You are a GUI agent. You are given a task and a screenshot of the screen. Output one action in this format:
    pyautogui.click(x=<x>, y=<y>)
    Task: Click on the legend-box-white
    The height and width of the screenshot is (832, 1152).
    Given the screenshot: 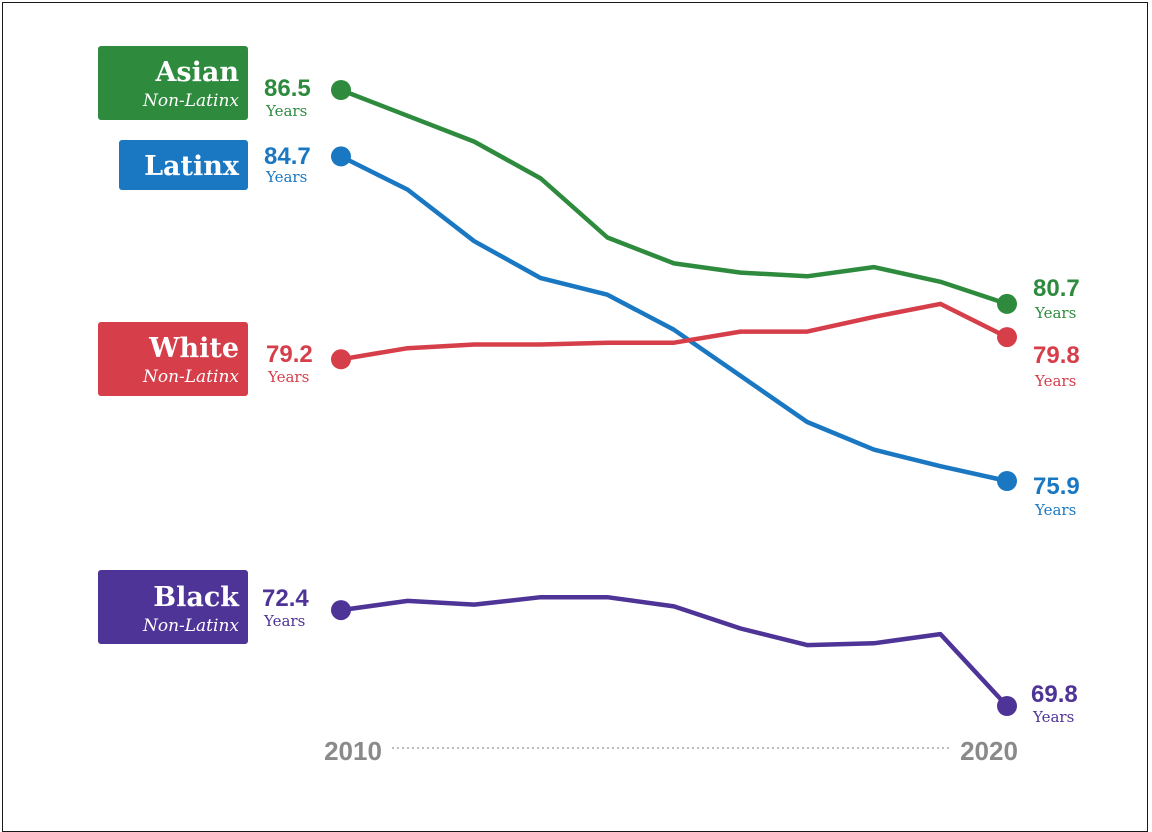 What is the action you would take?
    pyautogui.click(x=173, y=359)
    